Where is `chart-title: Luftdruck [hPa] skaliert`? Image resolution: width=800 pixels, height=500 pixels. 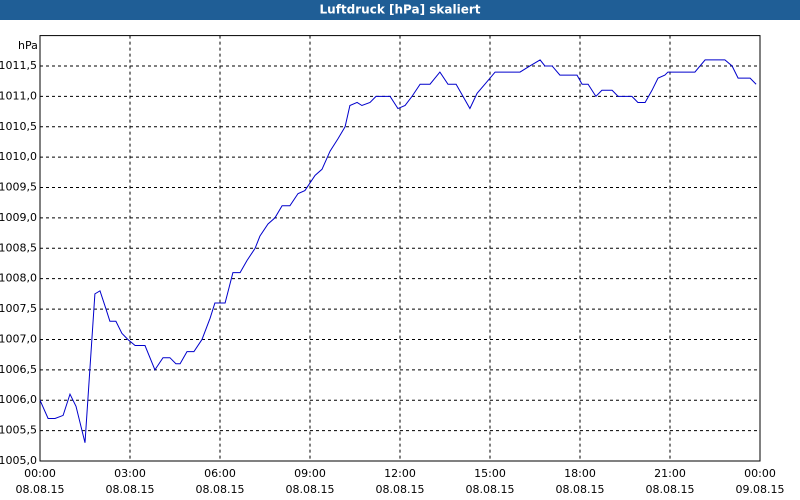 chart-title: Luftdruck [hPa] skaliert is located at coordinates (400, 10).